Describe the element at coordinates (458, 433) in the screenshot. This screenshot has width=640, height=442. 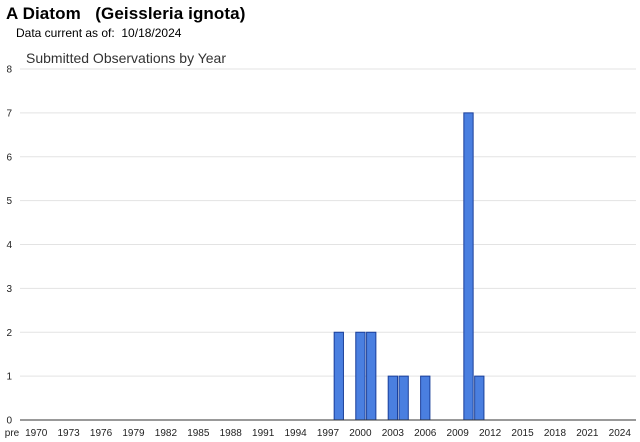
I see `x-tick-label: 2009` at that location.